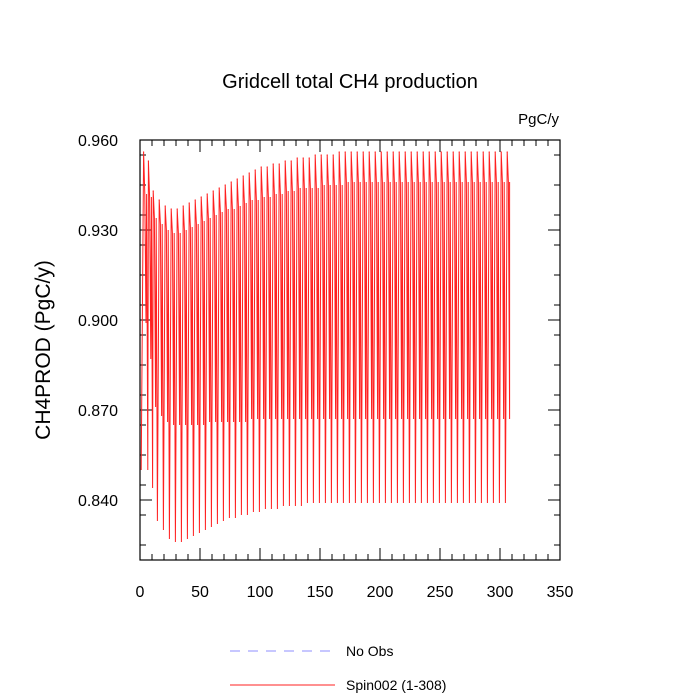 The width and height of the screenshot is (700, 700). I want to click on x-tick-label: 100, so click(260, 592).